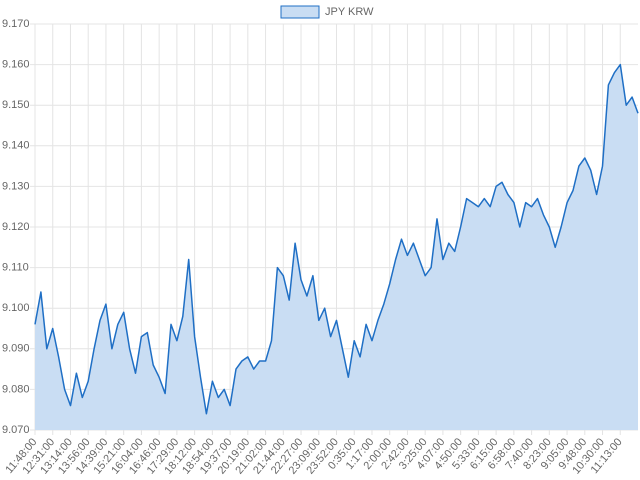 The height and width of the screenshot is (480, 640). Describe the element at coordinates (16, 389) in the screenshot. I see `y-tick-label: 9.080` at that location.